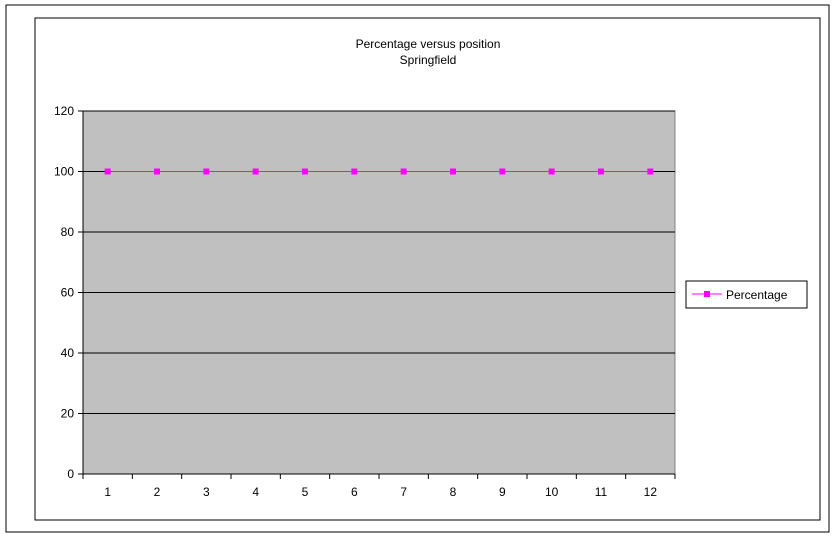  I want to click on legend: Percentage, so click(746, 294).